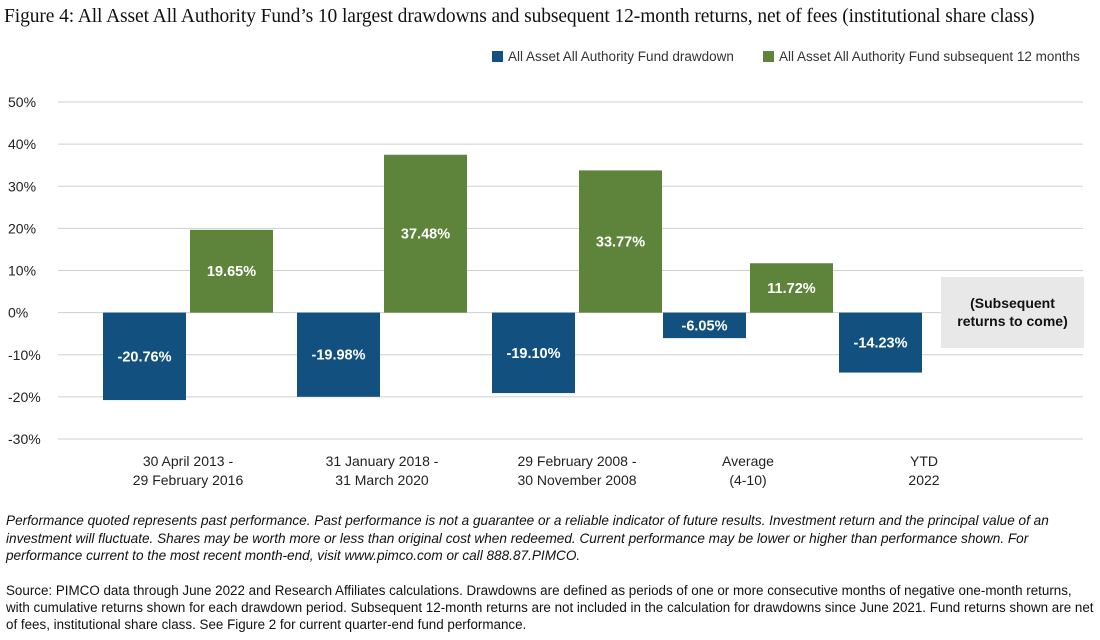 The width and height of the screenshot is (1100, 640). What do you see at coordinates (576, 480) in the screenshot?
I see `x-category-label: 30 November 2008` at bounding box center [576, 480].